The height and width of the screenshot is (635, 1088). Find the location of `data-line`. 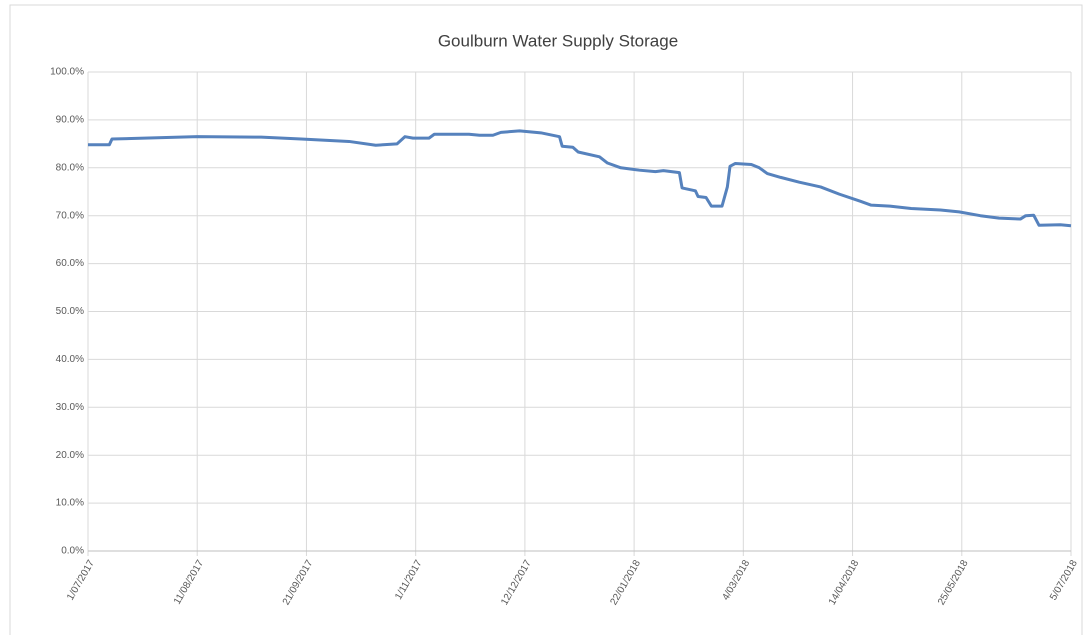

data-line is located at coordinates (580, 178).